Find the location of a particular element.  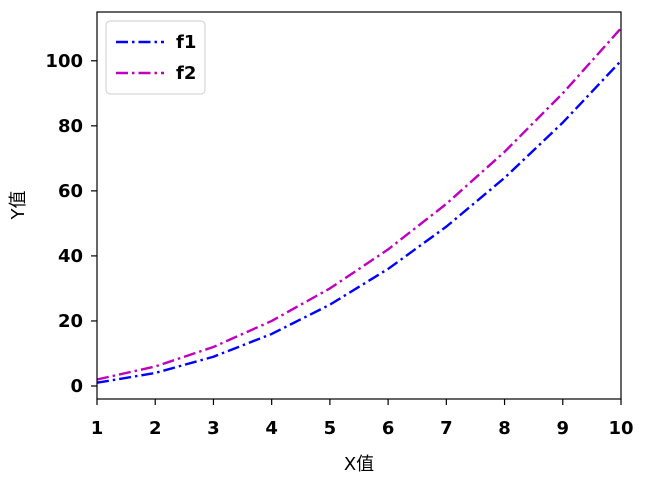

x-tick-label: 9 is located at coordinates (563, 428).